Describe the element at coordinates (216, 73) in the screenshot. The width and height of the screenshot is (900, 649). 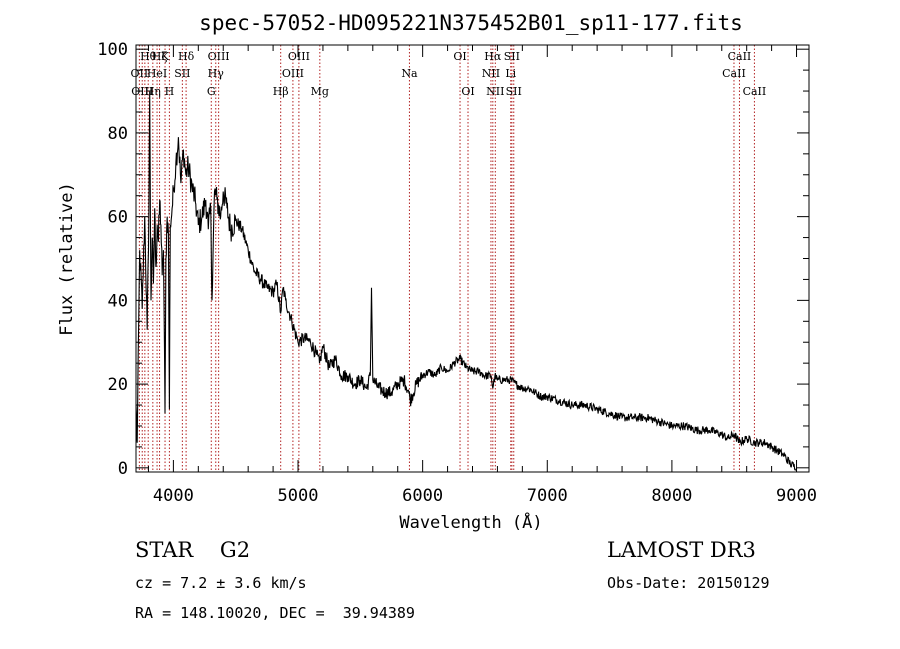
I see `spectral-line-label: Hγ` at that location.